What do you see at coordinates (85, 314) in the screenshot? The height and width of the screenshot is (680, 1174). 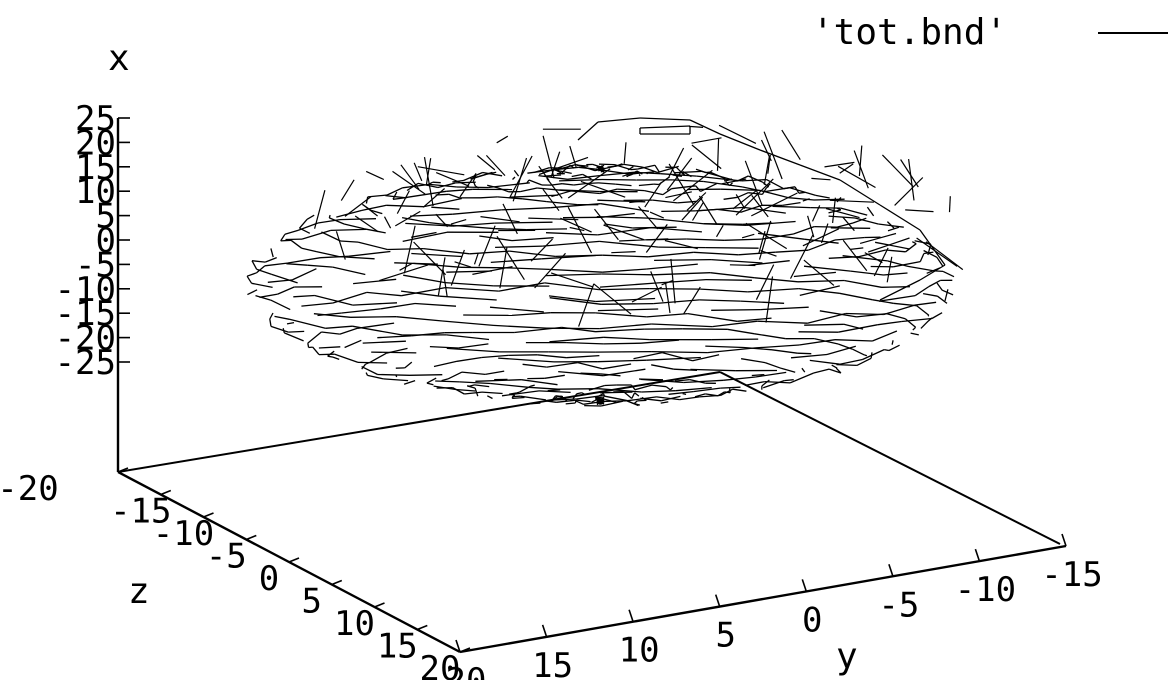 I see `x-tick-label: -15` at bounding box center [85, 314].